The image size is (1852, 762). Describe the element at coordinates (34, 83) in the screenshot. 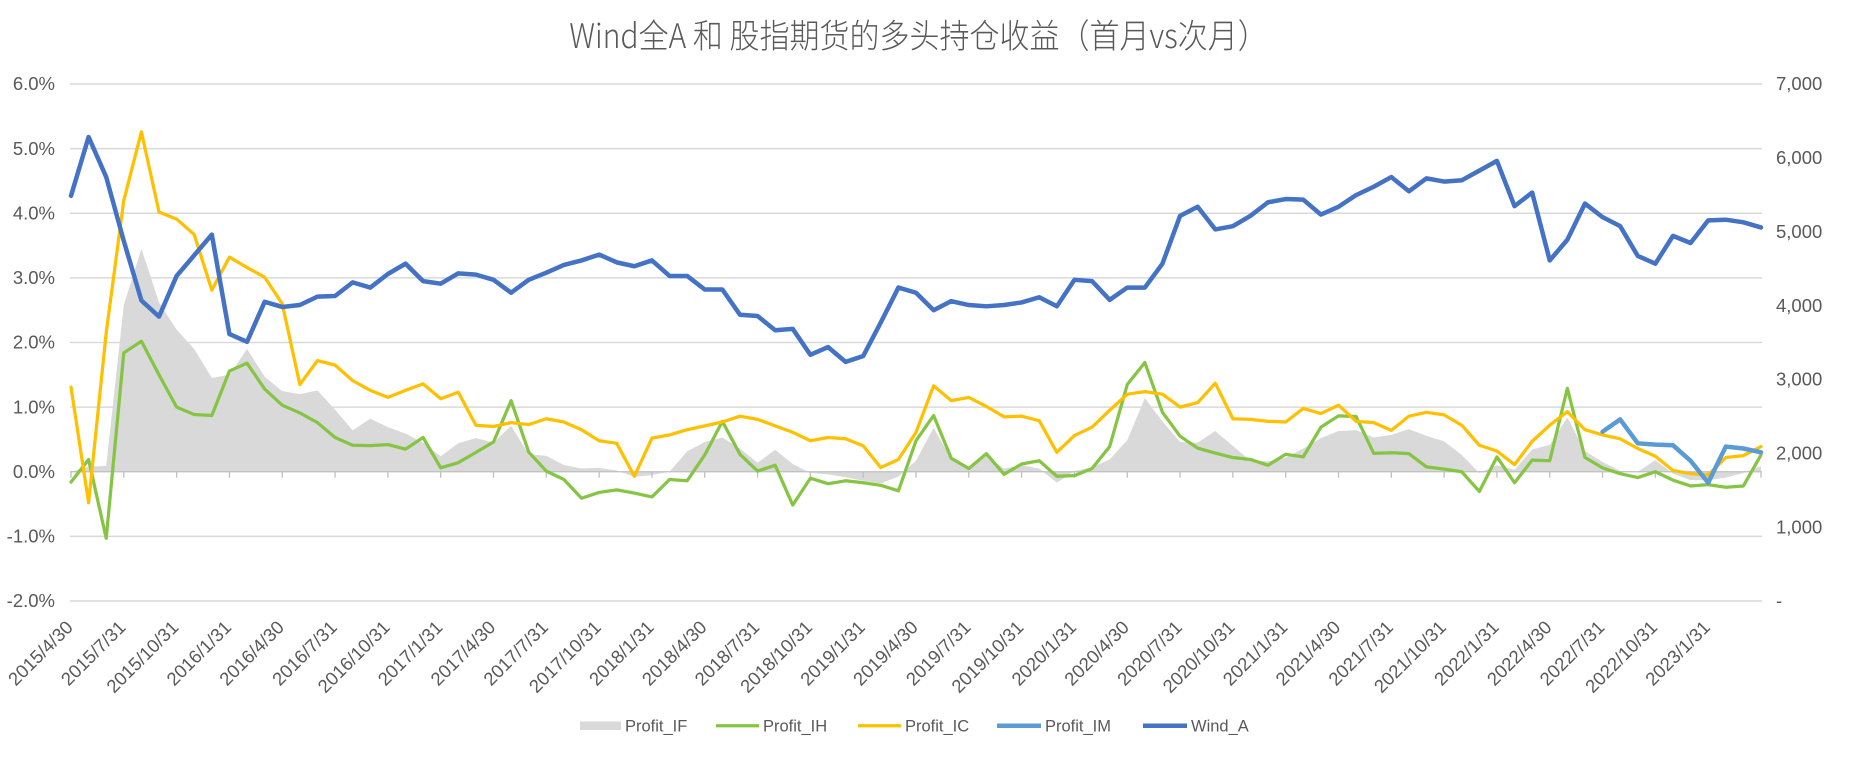

I see `svg-text: 6.0%` at that location.